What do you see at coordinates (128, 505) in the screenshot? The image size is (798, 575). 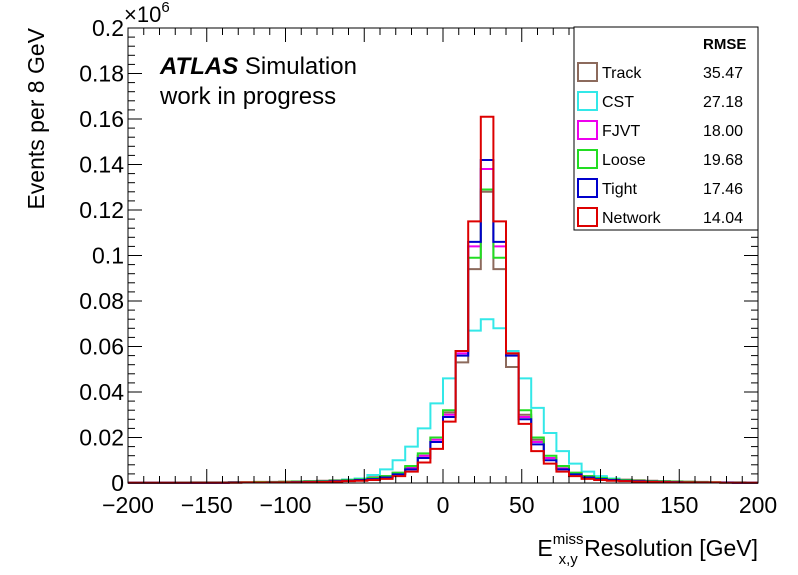 I see `x-tick-label: −200` at bounding box center [128, 505].